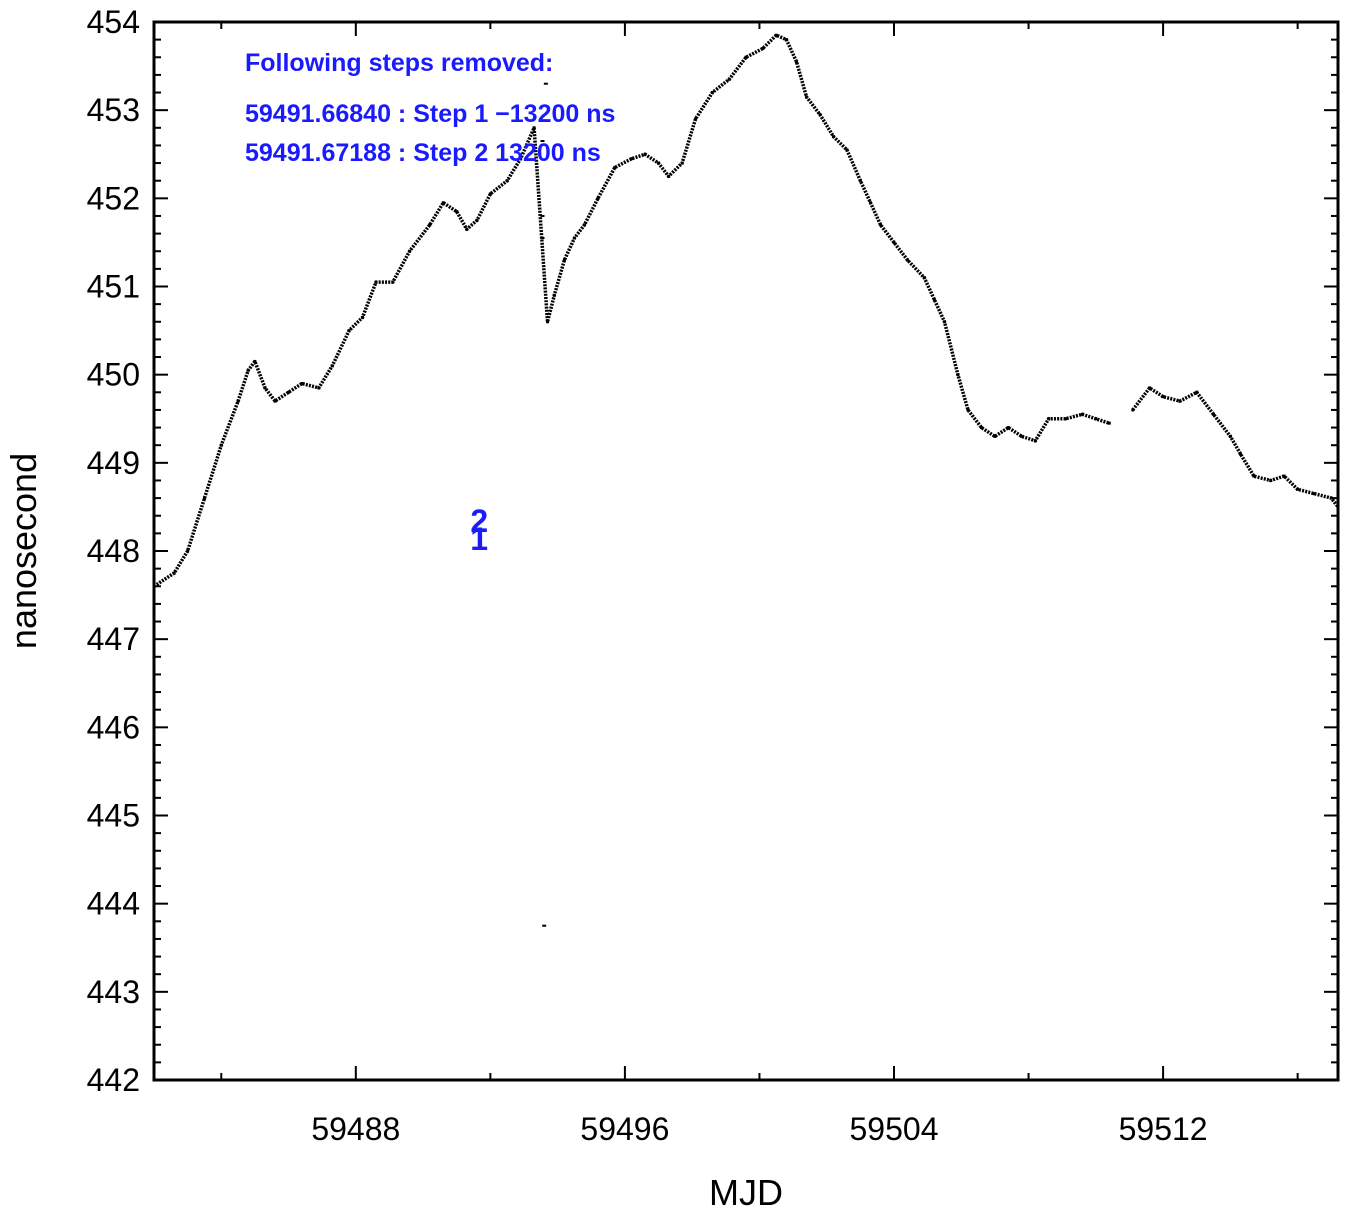 Image resolution: width=1348 pixels, height=1215 pixels. I want to click on annotation-title: Following steps removed:, so click(399, 63).